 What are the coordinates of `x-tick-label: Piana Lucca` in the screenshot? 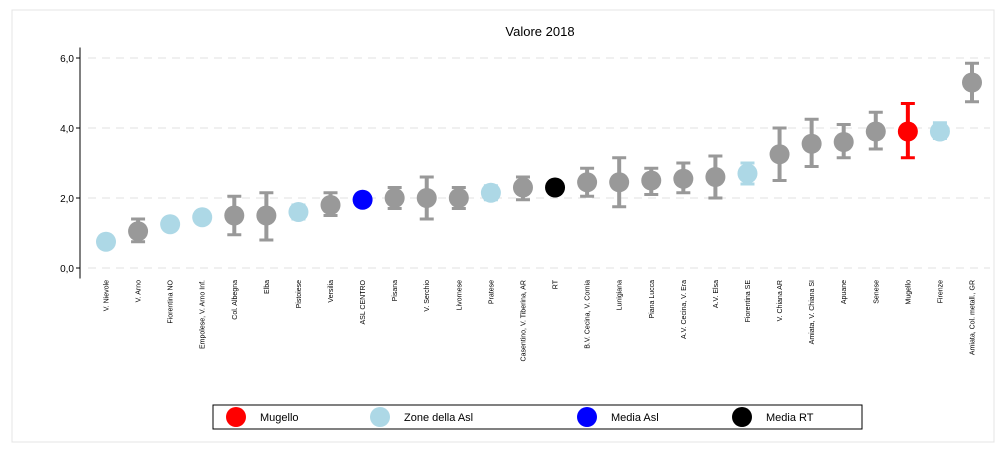 It's located at (652, 299).